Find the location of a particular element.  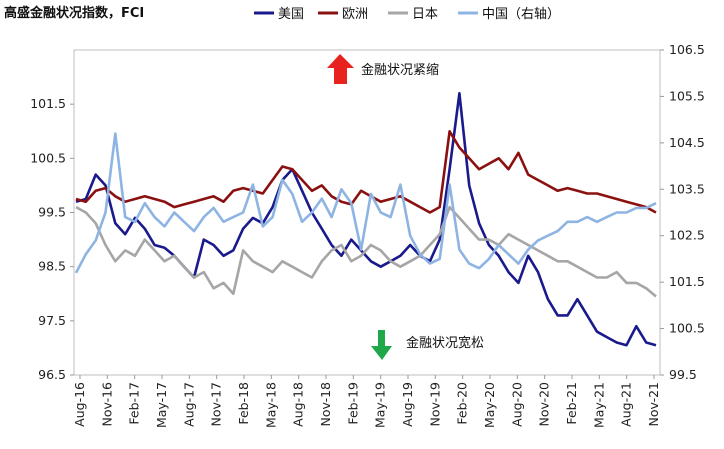

x-tick-label: Aug-18 is located at coordinates (298, 404).